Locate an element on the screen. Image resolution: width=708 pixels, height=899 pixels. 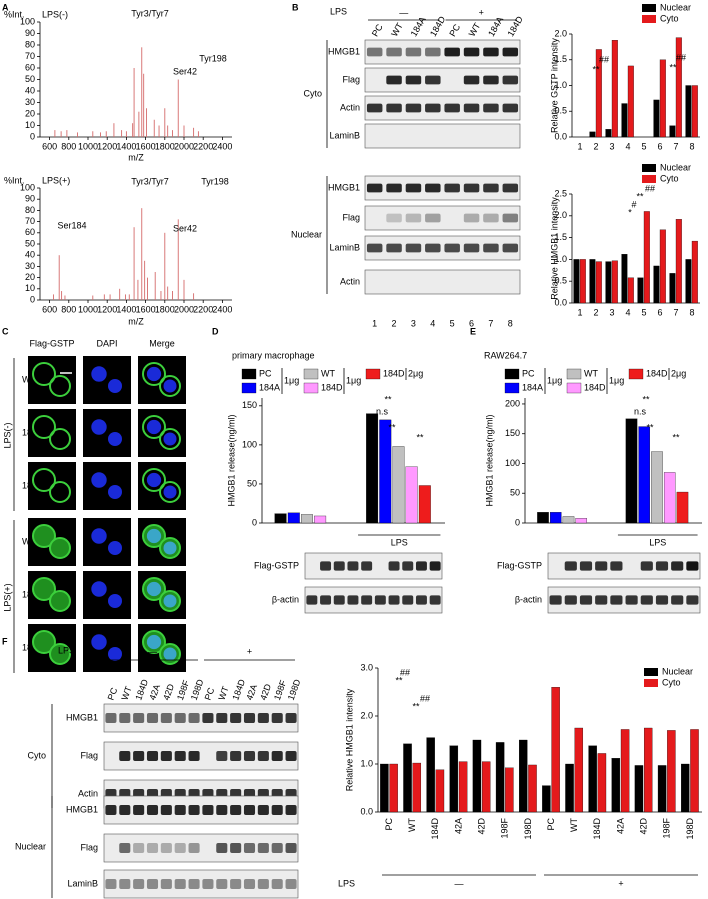
panel-letter: B is located at coordinates (295, 7).